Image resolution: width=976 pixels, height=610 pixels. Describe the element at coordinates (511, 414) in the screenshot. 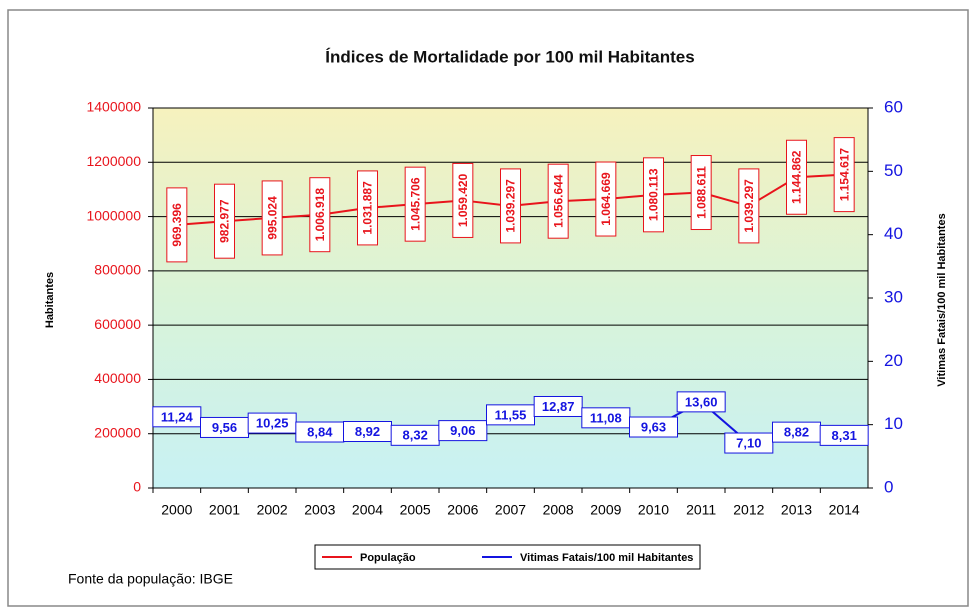

I see `value-label: 11,55` at that location.